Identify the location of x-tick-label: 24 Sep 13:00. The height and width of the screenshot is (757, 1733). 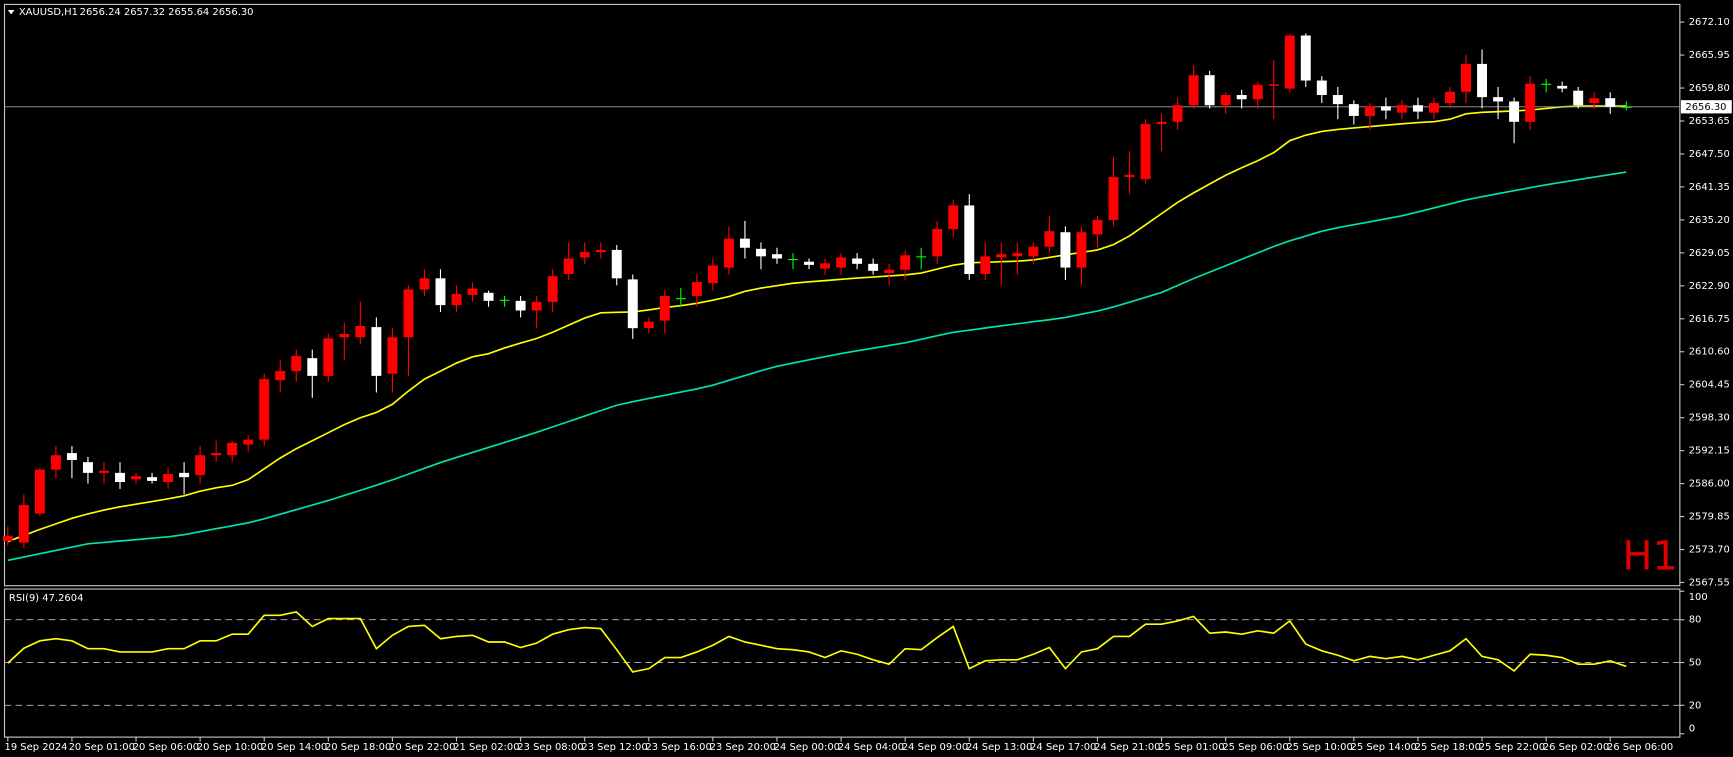
(999, 747).